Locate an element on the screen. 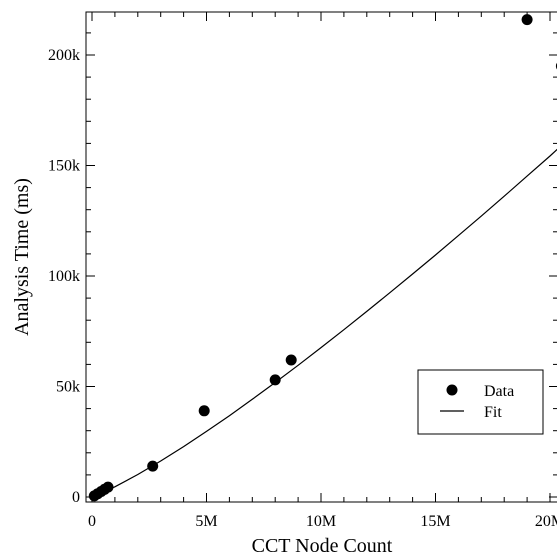  x-tick-label: 15M is located at coordinates (435, 521).